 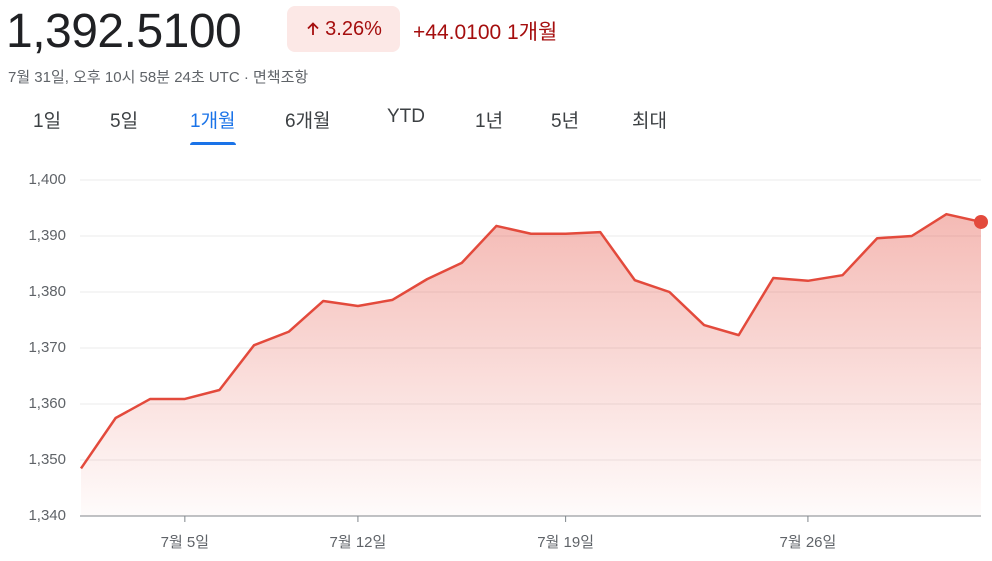 What do you see at coordinates (47, 291) in the screenshot?
I see `y-tick-label: 1,380` at bounding box center [47, 291].